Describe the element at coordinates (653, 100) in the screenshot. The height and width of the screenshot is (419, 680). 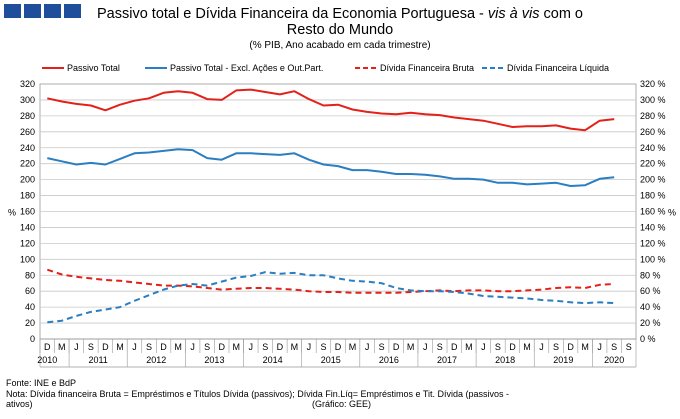
I see `y-tick-label-right: 300 %` at that location.